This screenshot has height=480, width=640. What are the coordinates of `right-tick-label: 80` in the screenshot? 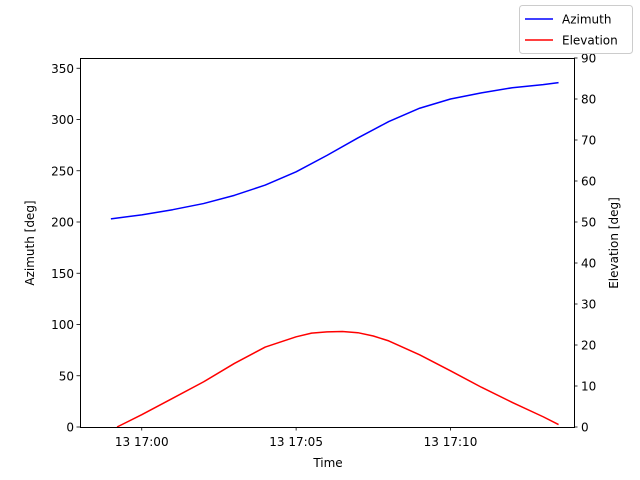 It's located at (588, 100).